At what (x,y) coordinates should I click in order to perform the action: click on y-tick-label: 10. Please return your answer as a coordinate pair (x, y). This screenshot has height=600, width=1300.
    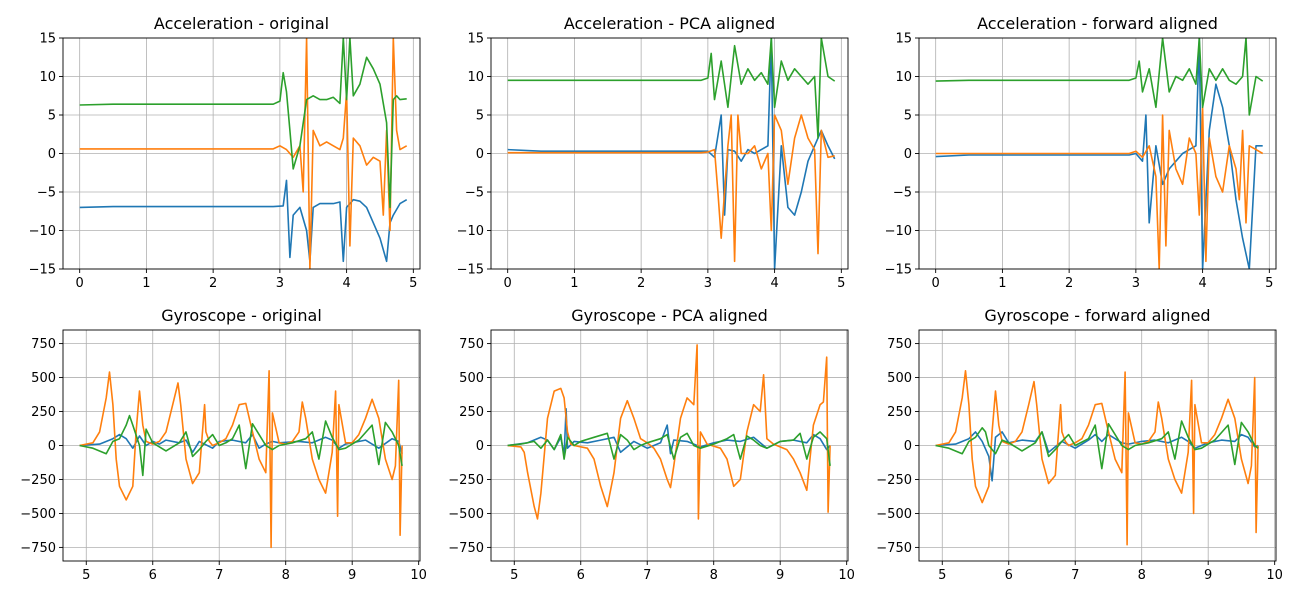
    Looking at the image, I should click on (475, 77).